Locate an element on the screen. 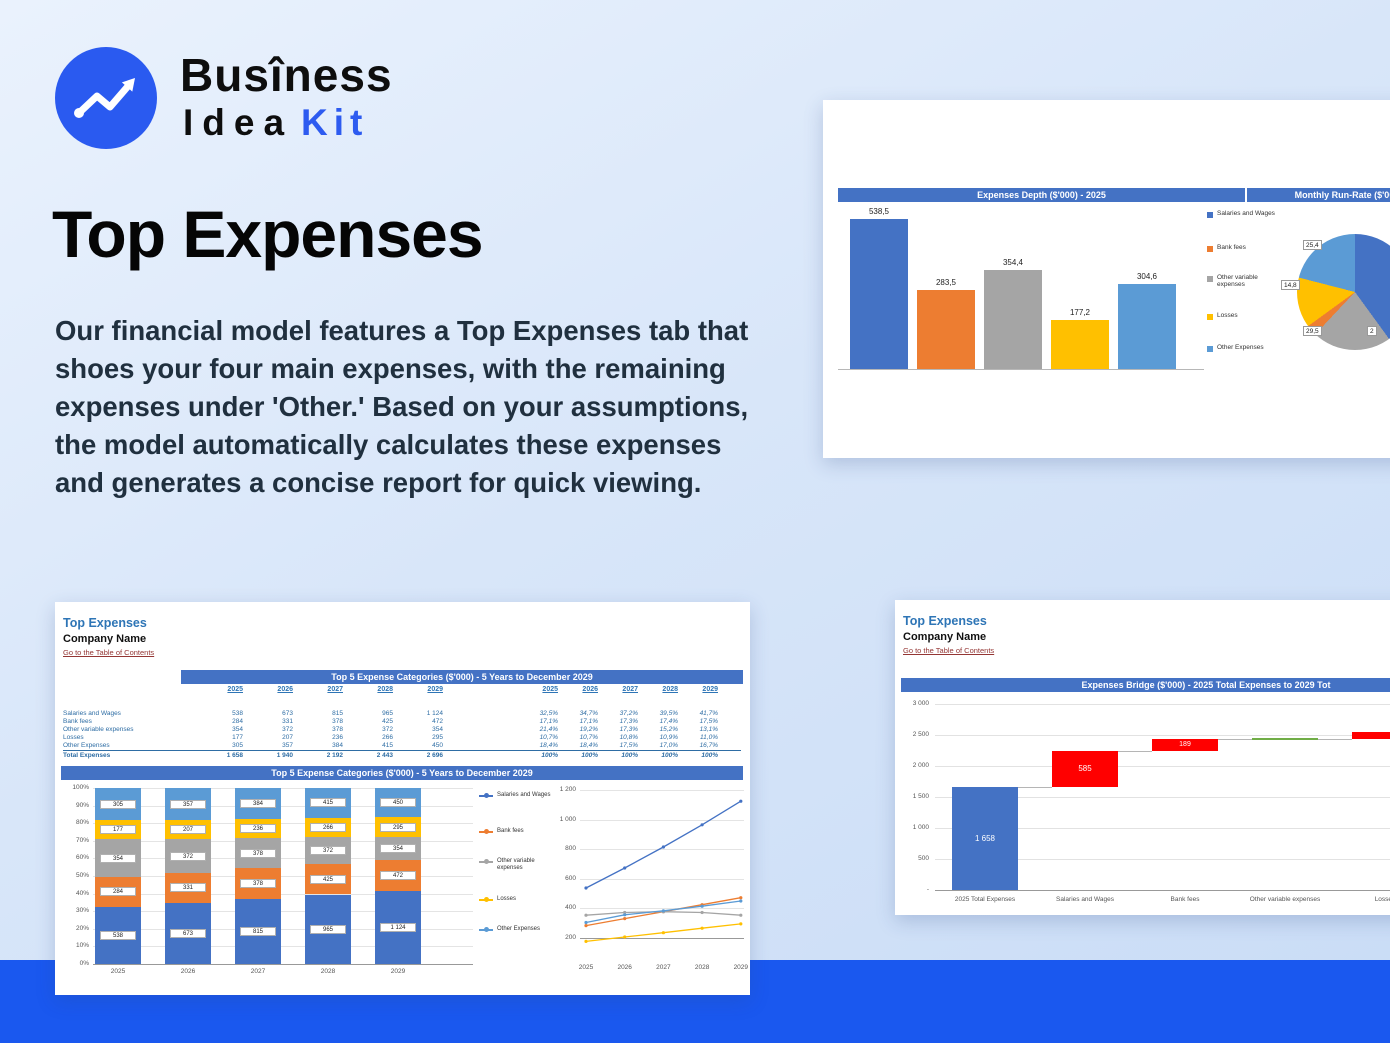  ytick-label: 800 is located at coordinates (570, 849).